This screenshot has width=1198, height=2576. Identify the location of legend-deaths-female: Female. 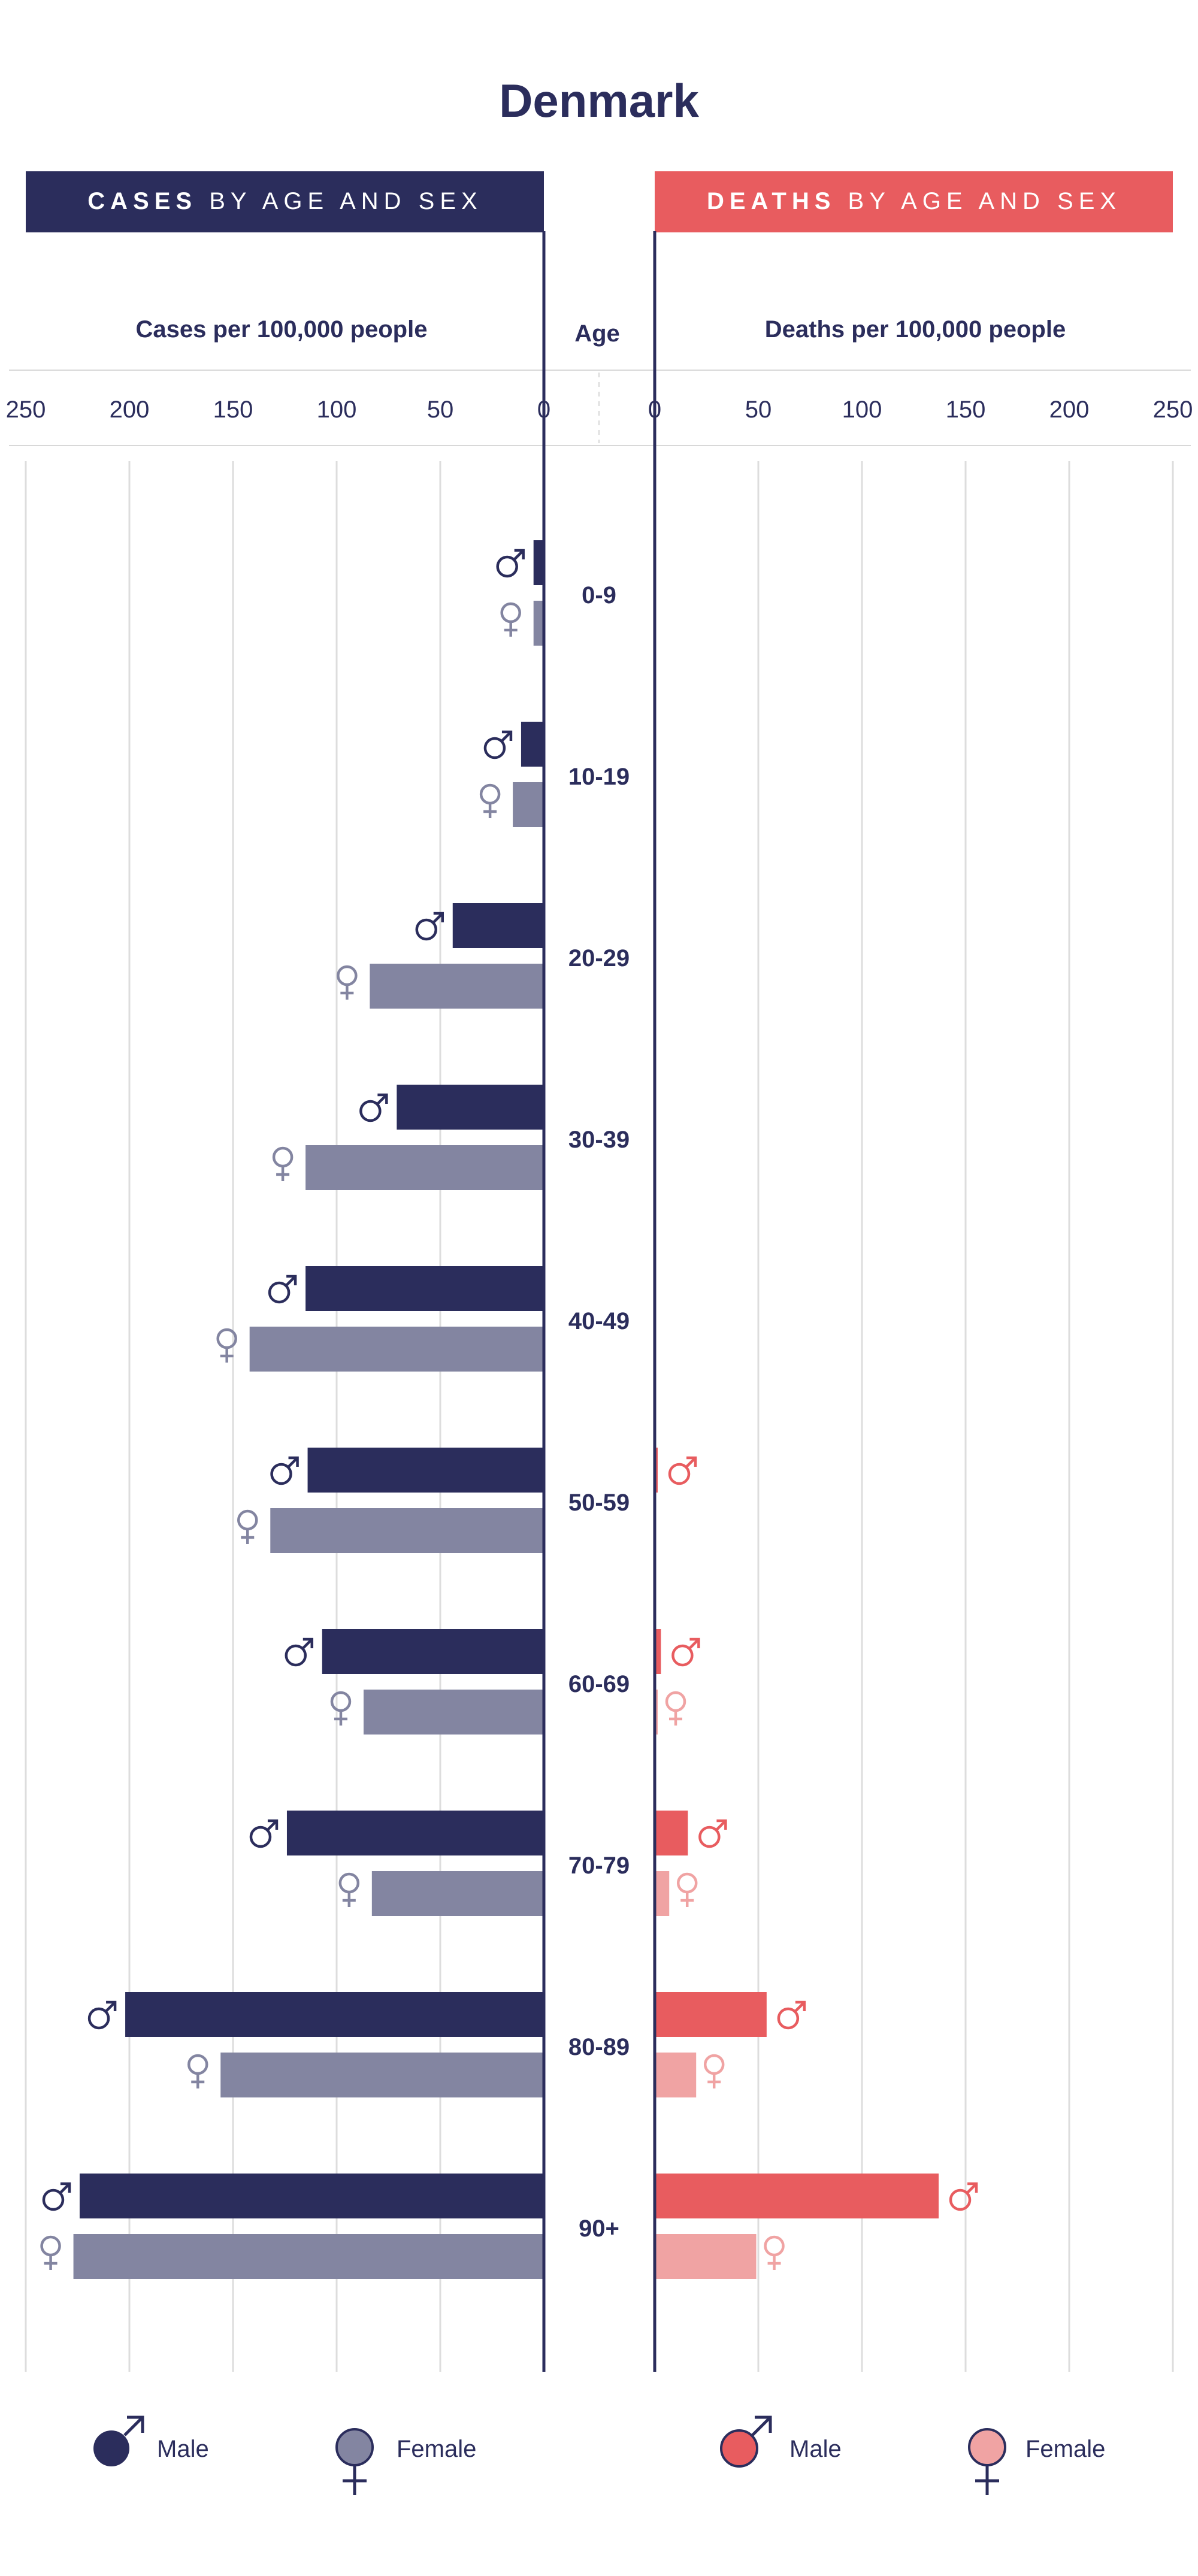
(1036, 2461).